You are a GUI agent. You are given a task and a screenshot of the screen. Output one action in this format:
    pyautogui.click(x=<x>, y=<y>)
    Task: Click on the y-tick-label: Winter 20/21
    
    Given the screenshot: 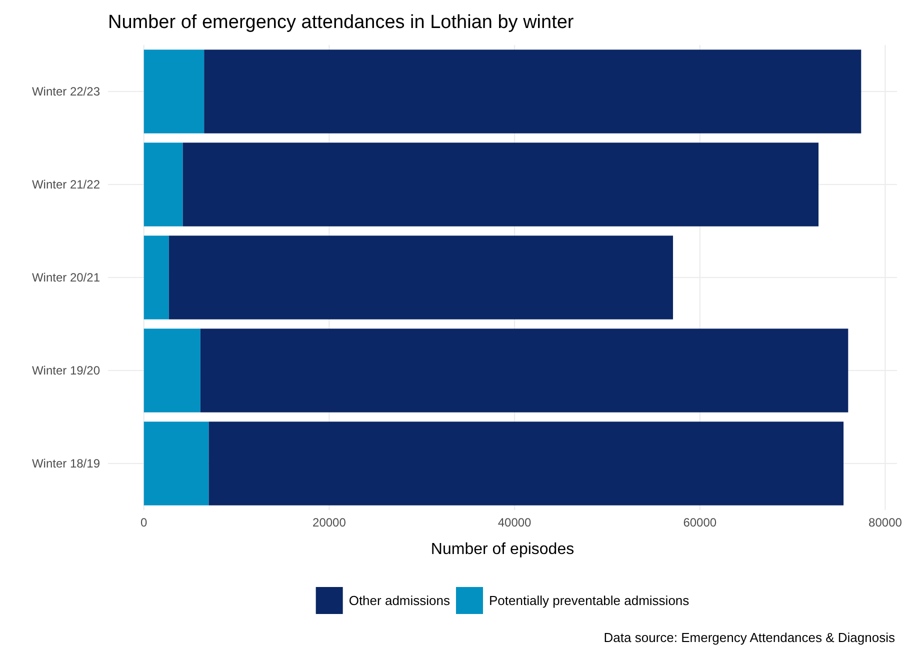 What is the action you would take?
    pyautogui.click(x=66, y=277)
    